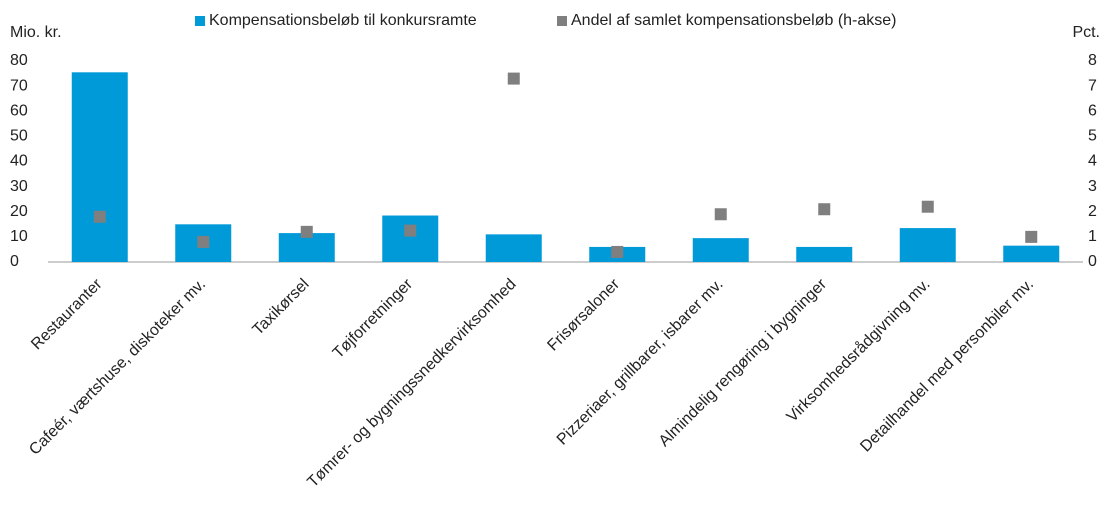  What do you see at coordinates (1092, 236) in the screenshot?
I see `y2-tick-label: 1` at bounding box center [1092, 236].